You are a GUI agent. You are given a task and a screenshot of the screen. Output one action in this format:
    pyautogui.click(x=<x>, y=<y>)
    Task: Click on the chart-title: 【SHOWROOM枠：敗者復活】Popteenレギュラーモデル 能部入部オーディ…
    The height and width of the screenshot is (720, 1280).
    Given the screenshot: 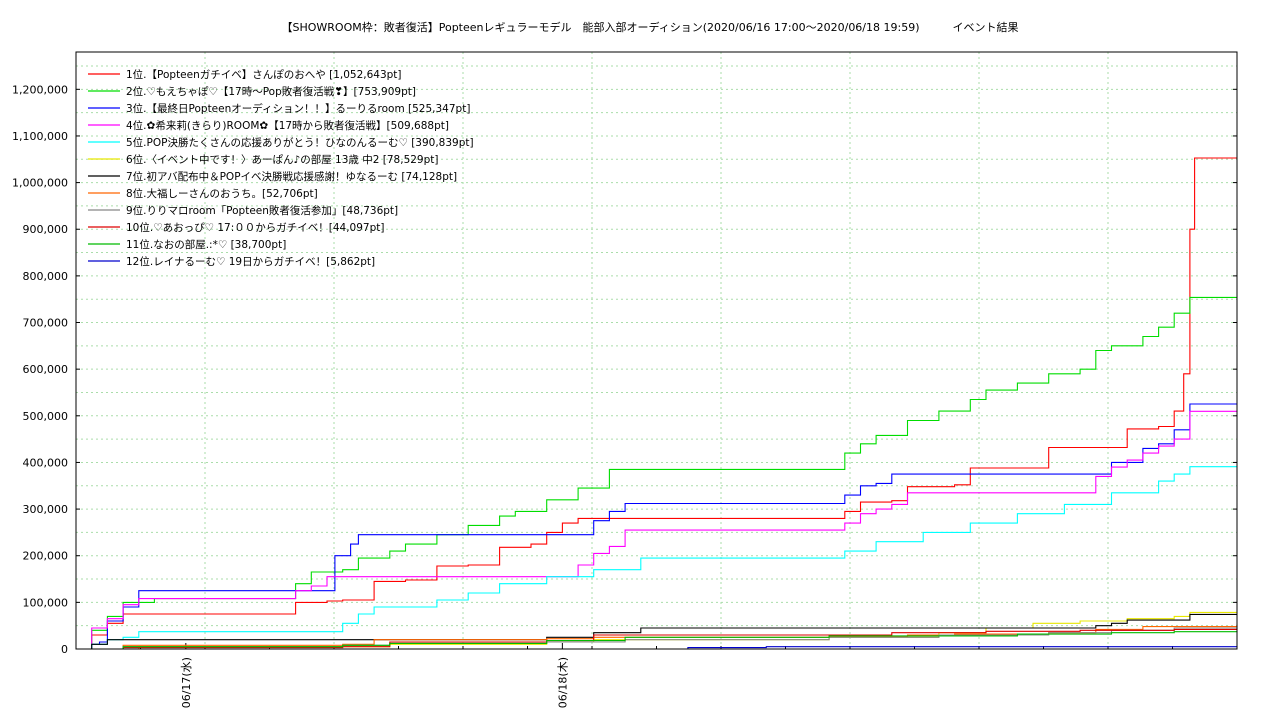 What is the action you would take?
    pyautogui.click(x=650, y=27)
    